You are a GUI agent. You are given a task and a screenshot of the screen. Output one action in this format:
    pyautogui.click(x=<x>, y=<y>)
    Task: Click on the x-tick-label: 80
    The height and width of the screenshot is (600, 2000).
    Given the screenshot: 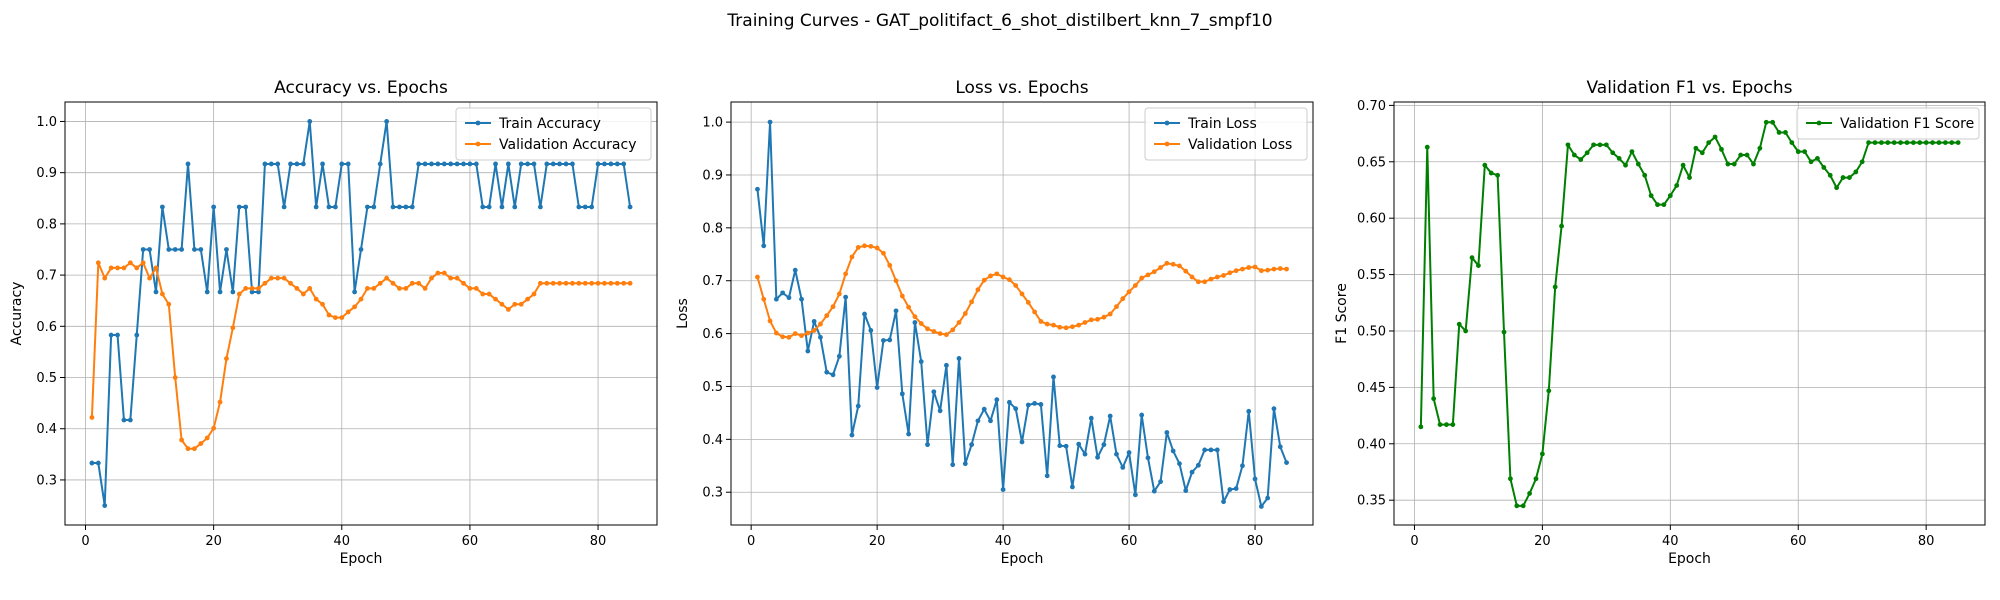 What is the action you would take?
    pyautogui.click(x=1926, y=541)
    